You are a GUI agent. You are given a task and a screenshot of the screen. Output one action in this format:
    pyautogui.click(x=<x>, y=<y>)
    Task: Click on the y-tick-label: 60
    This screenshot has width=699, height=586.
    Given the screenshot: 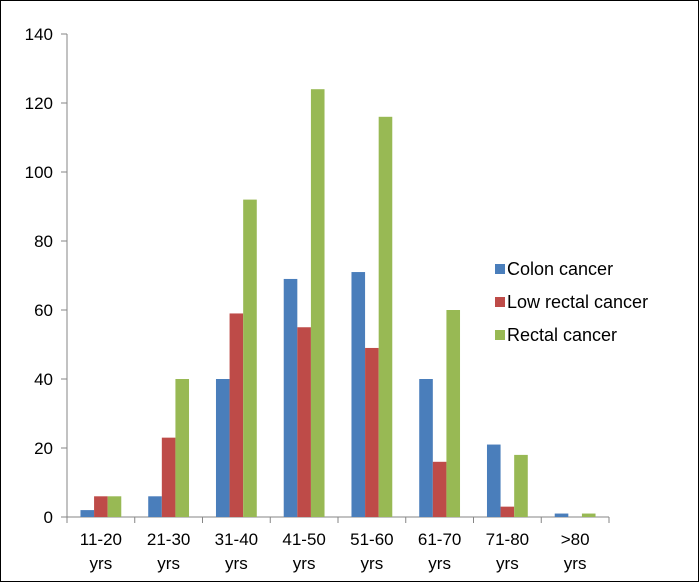 What is the action you would take?
    pyautogui.click(x=43, y=310)
    